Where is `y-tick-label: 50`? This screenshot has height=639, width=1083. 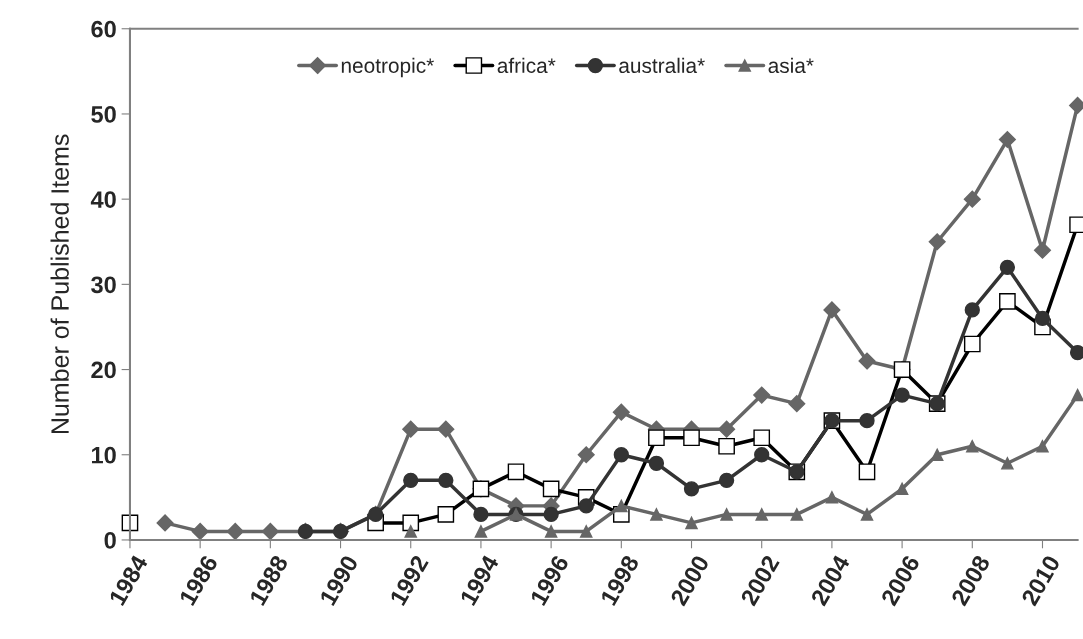 y-tick-label: 50 is located at coordinates (103, 114).